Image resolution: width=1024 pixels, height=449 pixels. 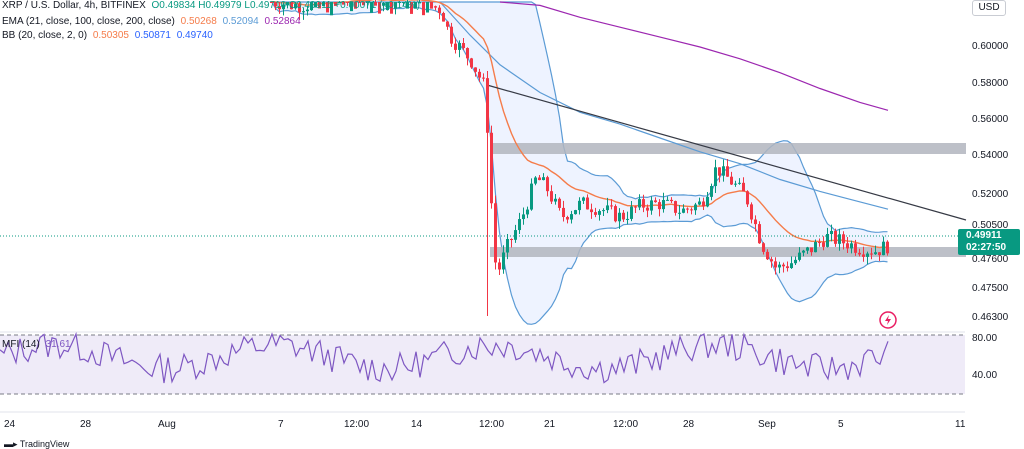 I want to click on price-axis-label: 0.54000, so click(x=990, y=155).